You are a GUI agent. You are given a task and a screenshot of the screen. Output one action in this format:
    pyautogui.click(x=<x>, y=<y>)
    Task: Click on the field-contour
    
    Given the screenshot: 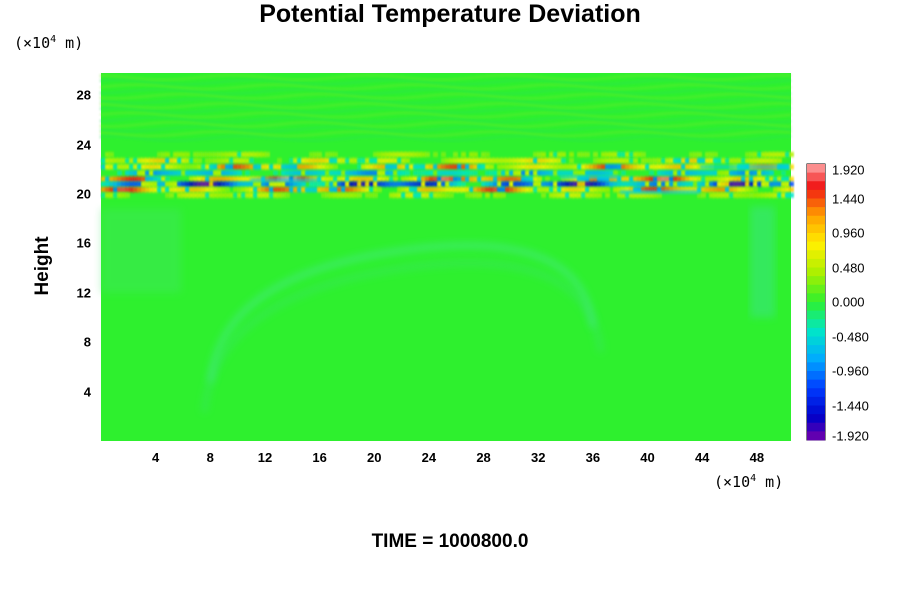 What is the action you would take?
    pyautogui.click(x=446, y=133)
    